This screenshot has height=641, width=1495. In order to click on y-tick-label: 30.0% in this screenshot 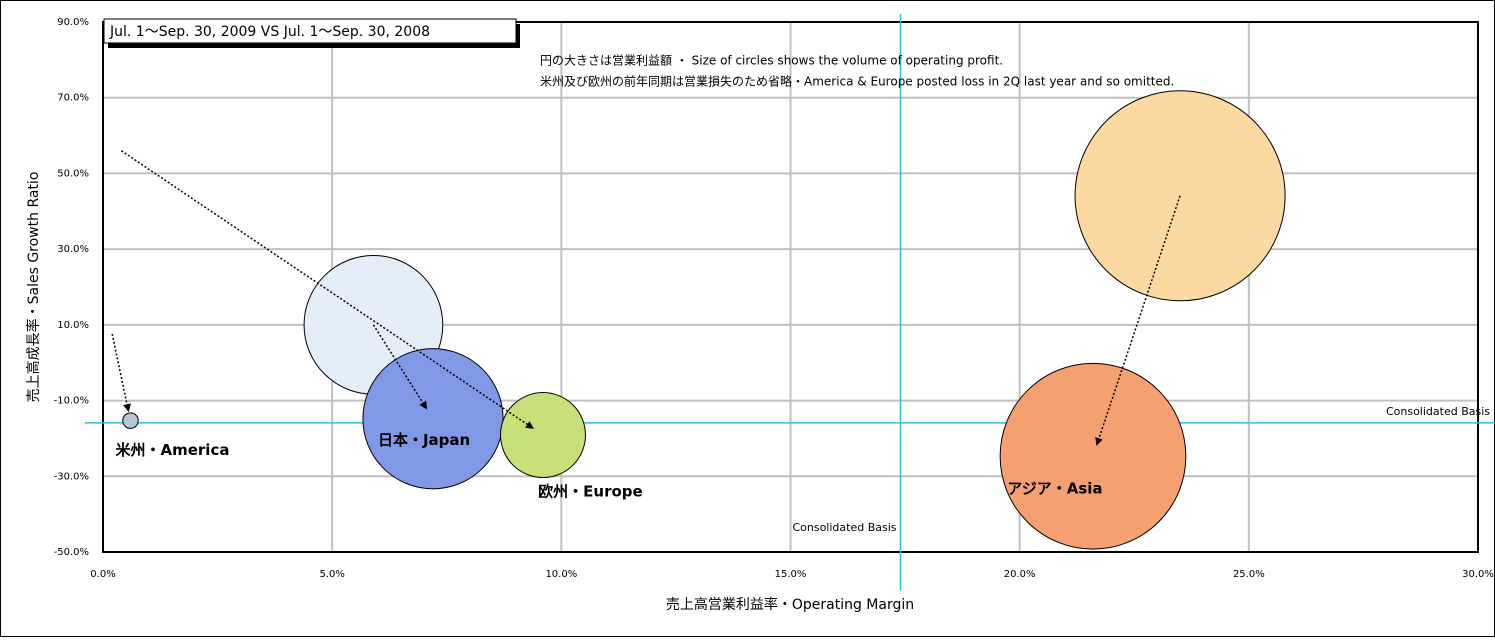, I will do `click(73, 249)`.